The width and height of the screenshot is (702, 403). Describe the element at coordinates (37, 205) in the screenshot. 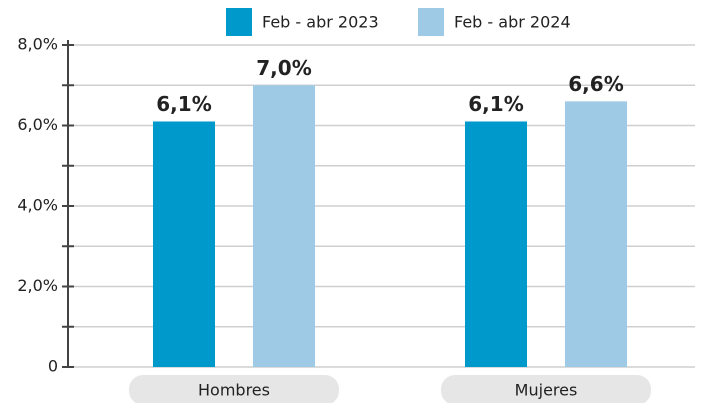

I see `y-tick-label: 4,0%` at that location.